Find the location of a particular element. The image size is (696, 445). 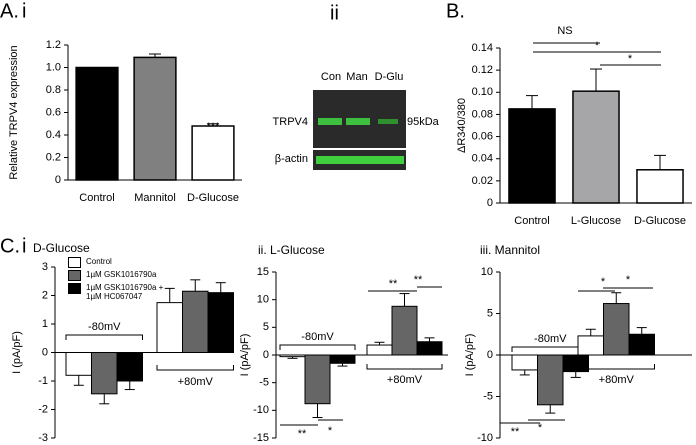

chart-title: iii. Mannitol is located at coordinates (510, 250).